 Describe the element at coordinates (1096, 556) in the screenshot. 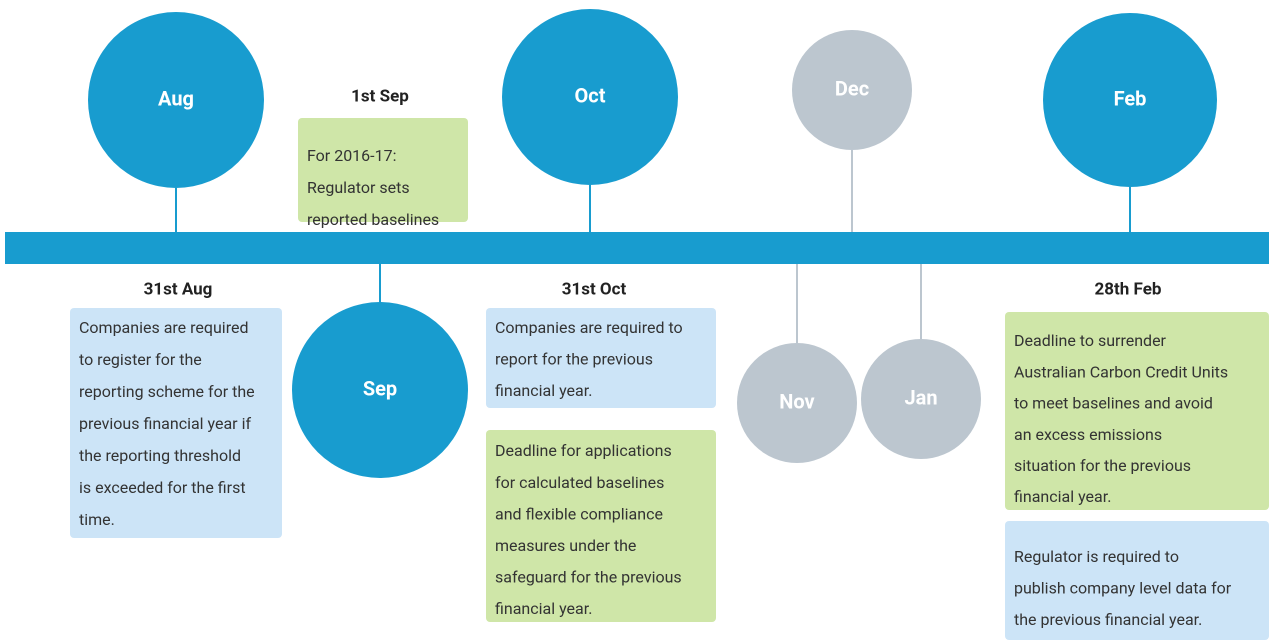

I see `note-line: Regulator is required to` at that location.